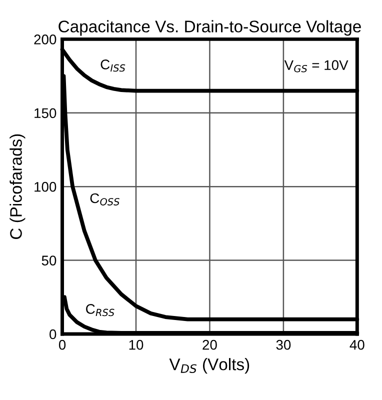  What do you see at coordinates (45, 39) in the screenshot?
I see `y-tick-label: 200` at bounding box center [45, 39].